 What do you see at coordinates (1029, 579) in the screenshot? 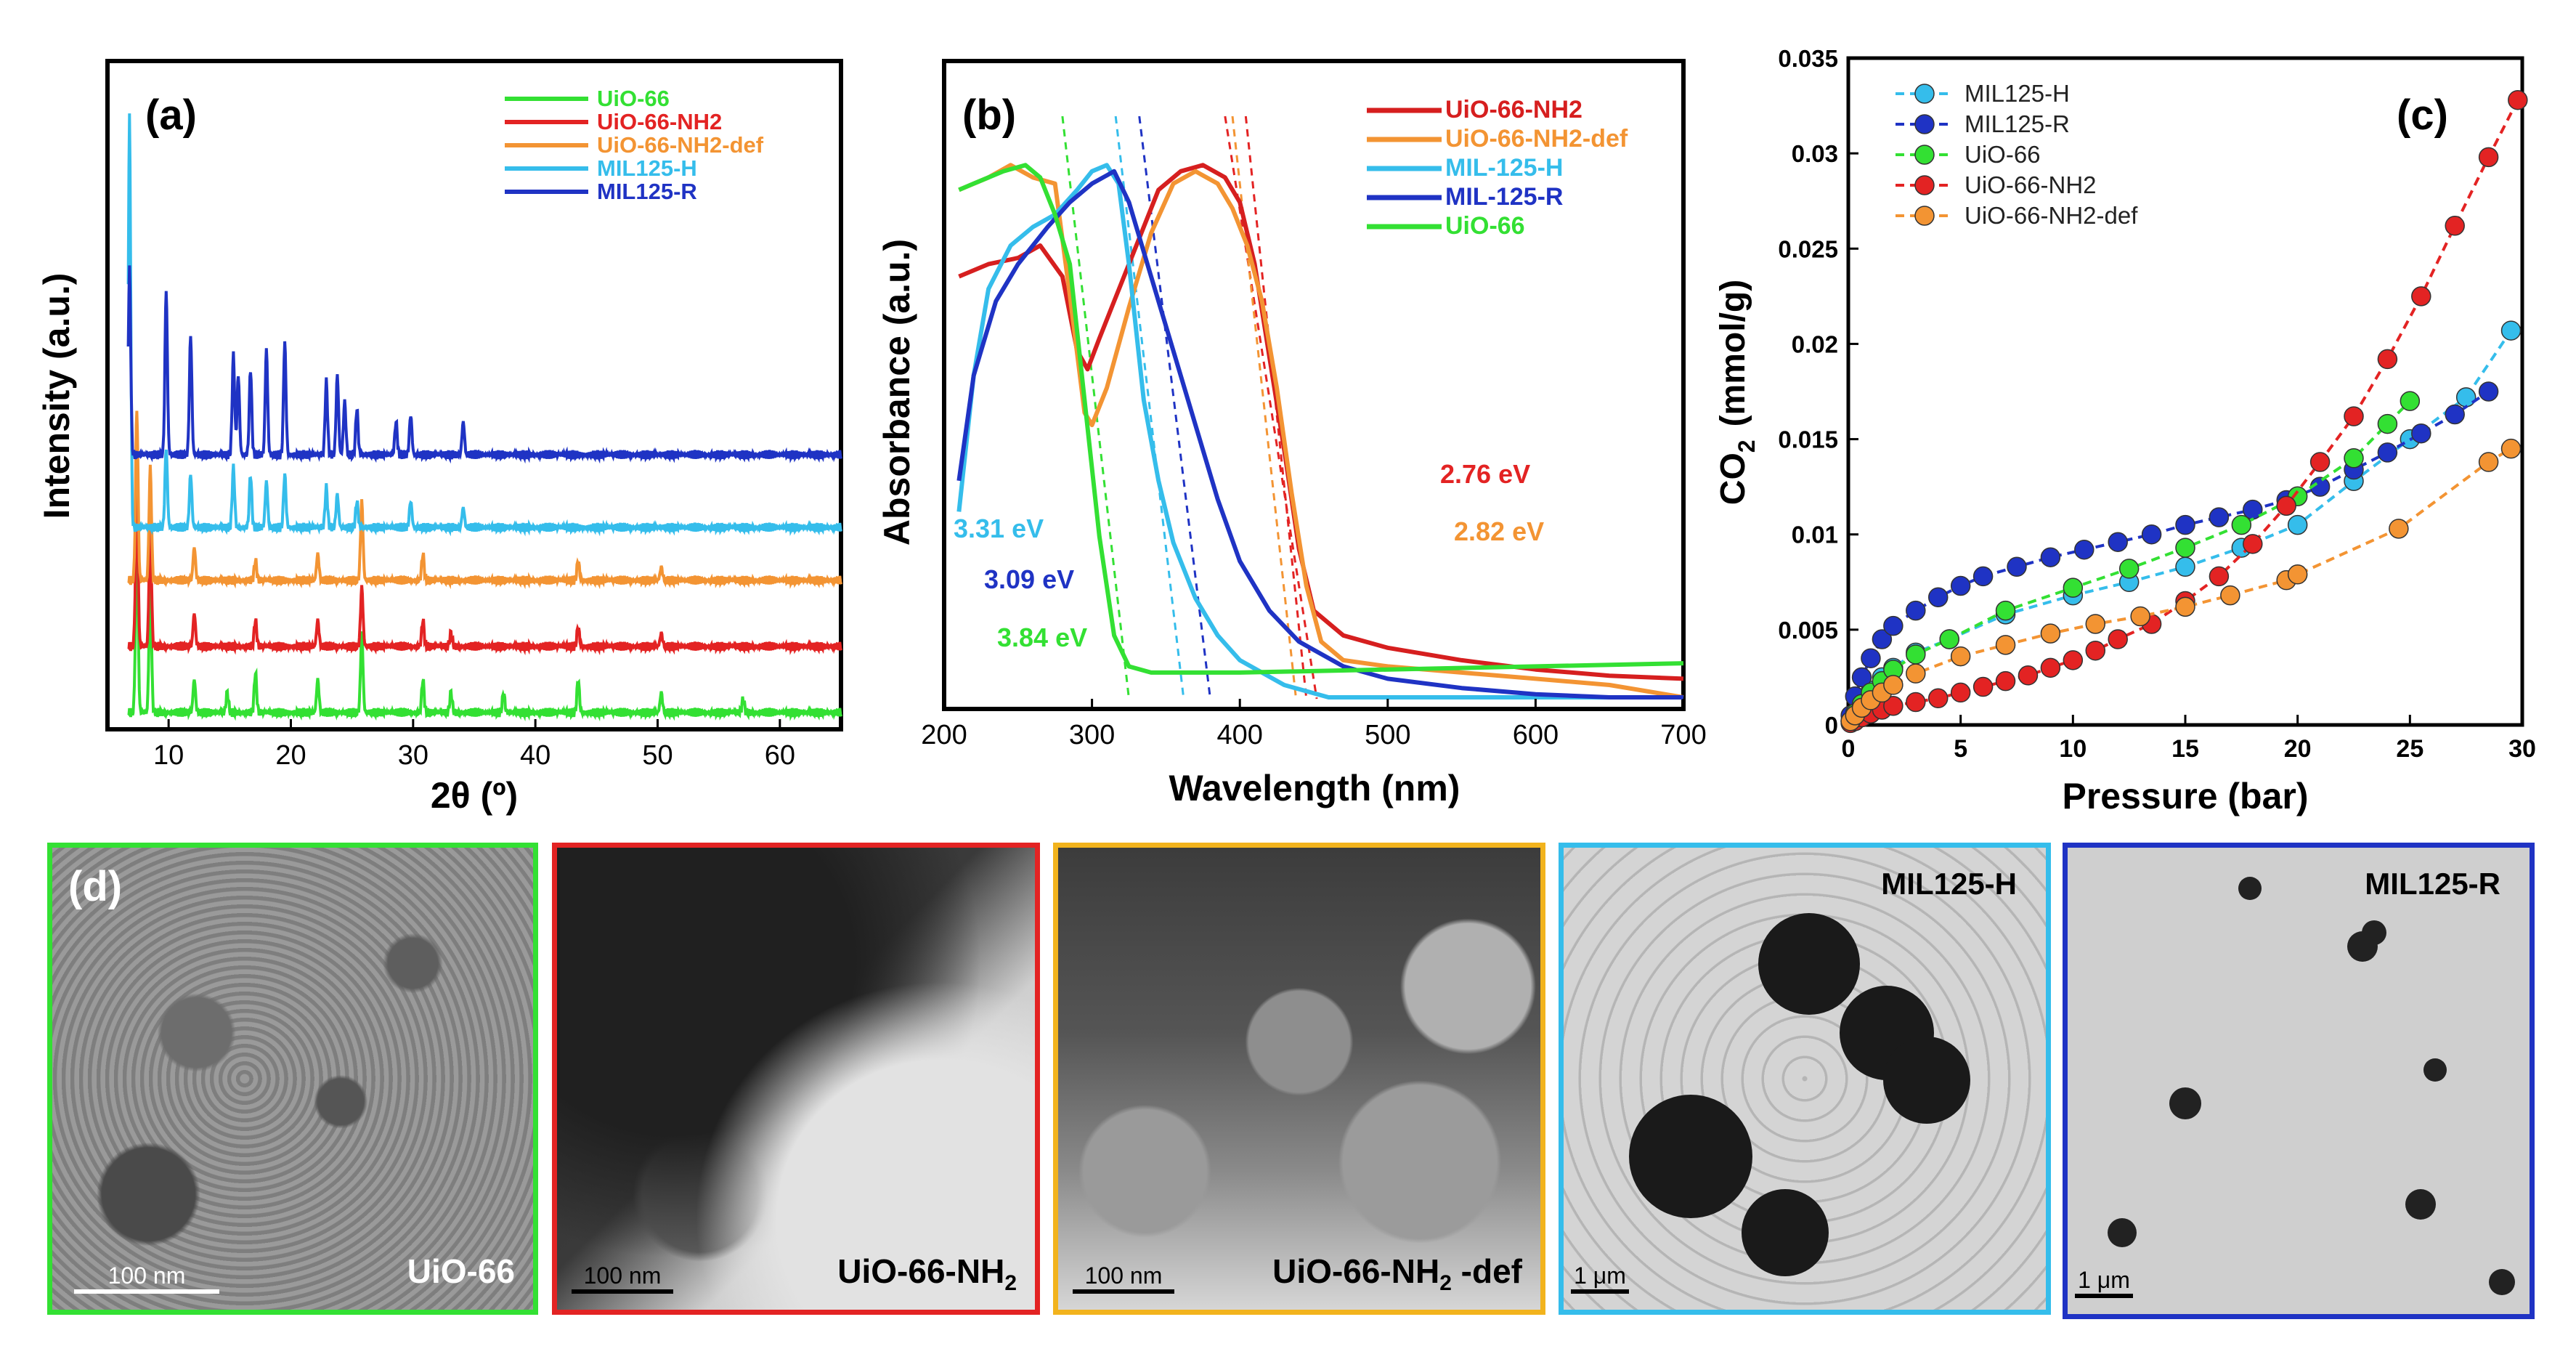
I see `bandgap-label: 3.09 eV` at bounding box center [1029, 579].